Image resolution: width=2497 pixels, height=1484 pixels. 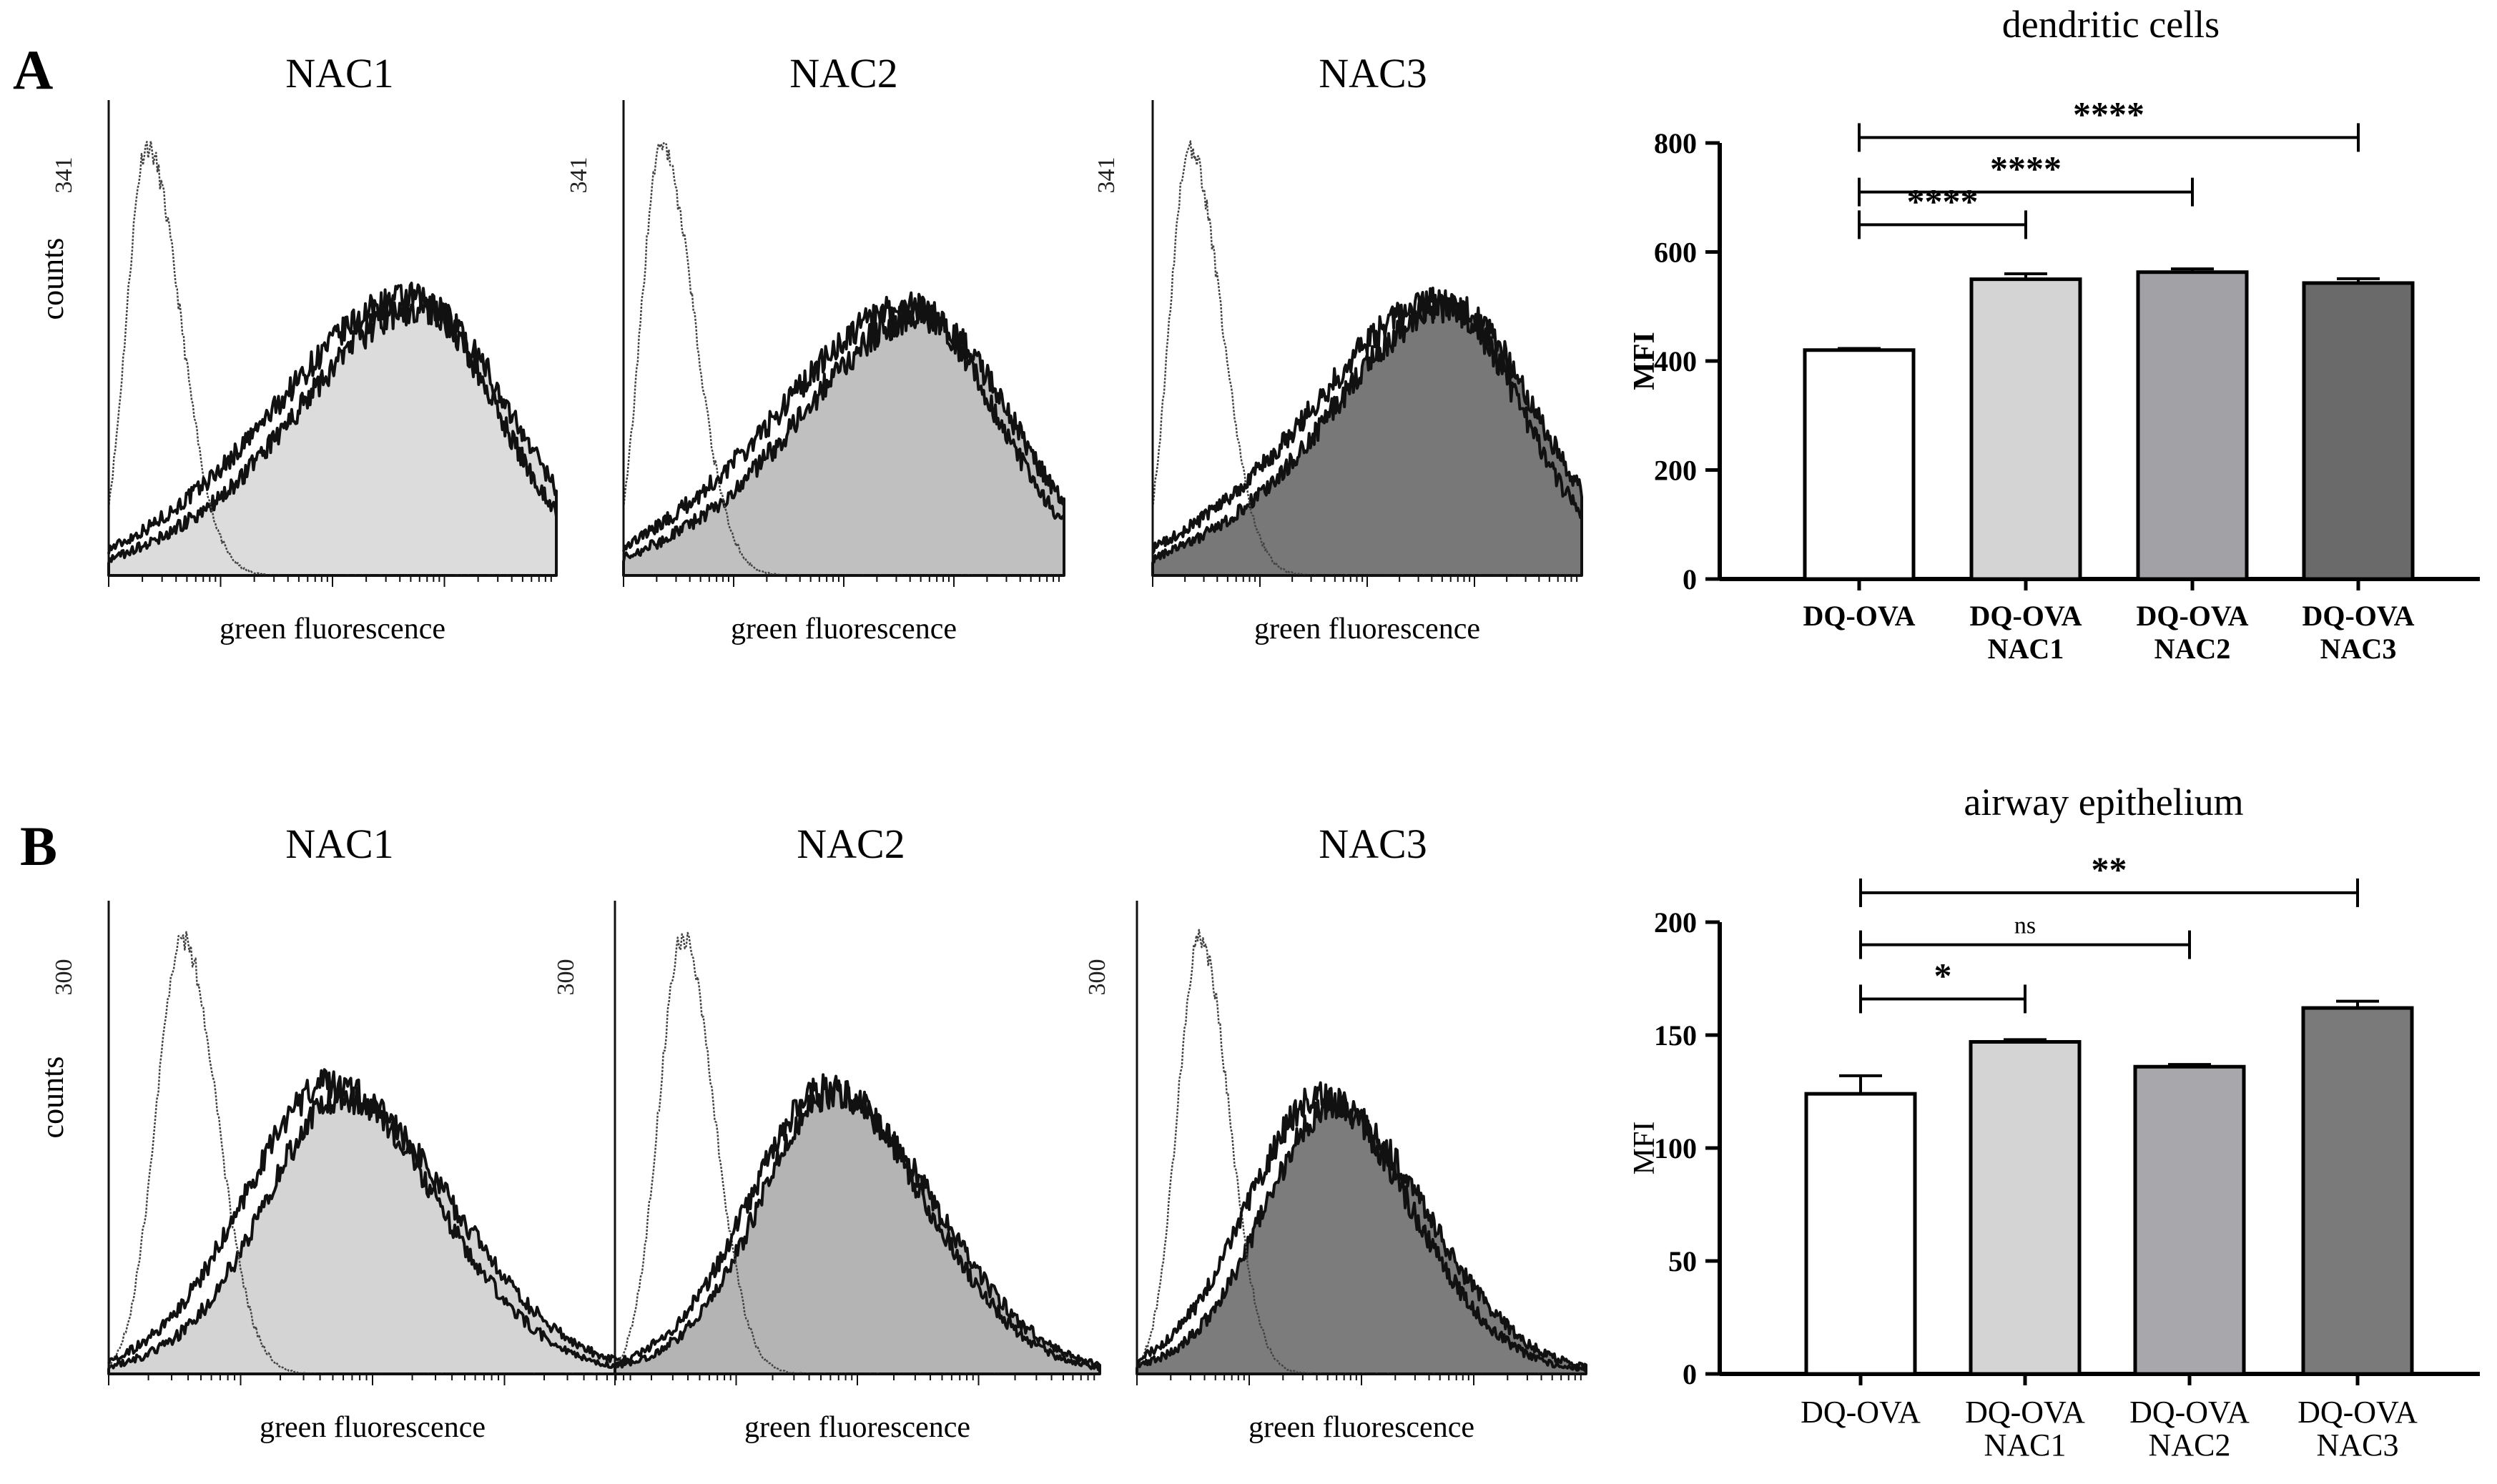 I want to click on bar-chart-title: airway epithelium, so click(x=2103, y=802).